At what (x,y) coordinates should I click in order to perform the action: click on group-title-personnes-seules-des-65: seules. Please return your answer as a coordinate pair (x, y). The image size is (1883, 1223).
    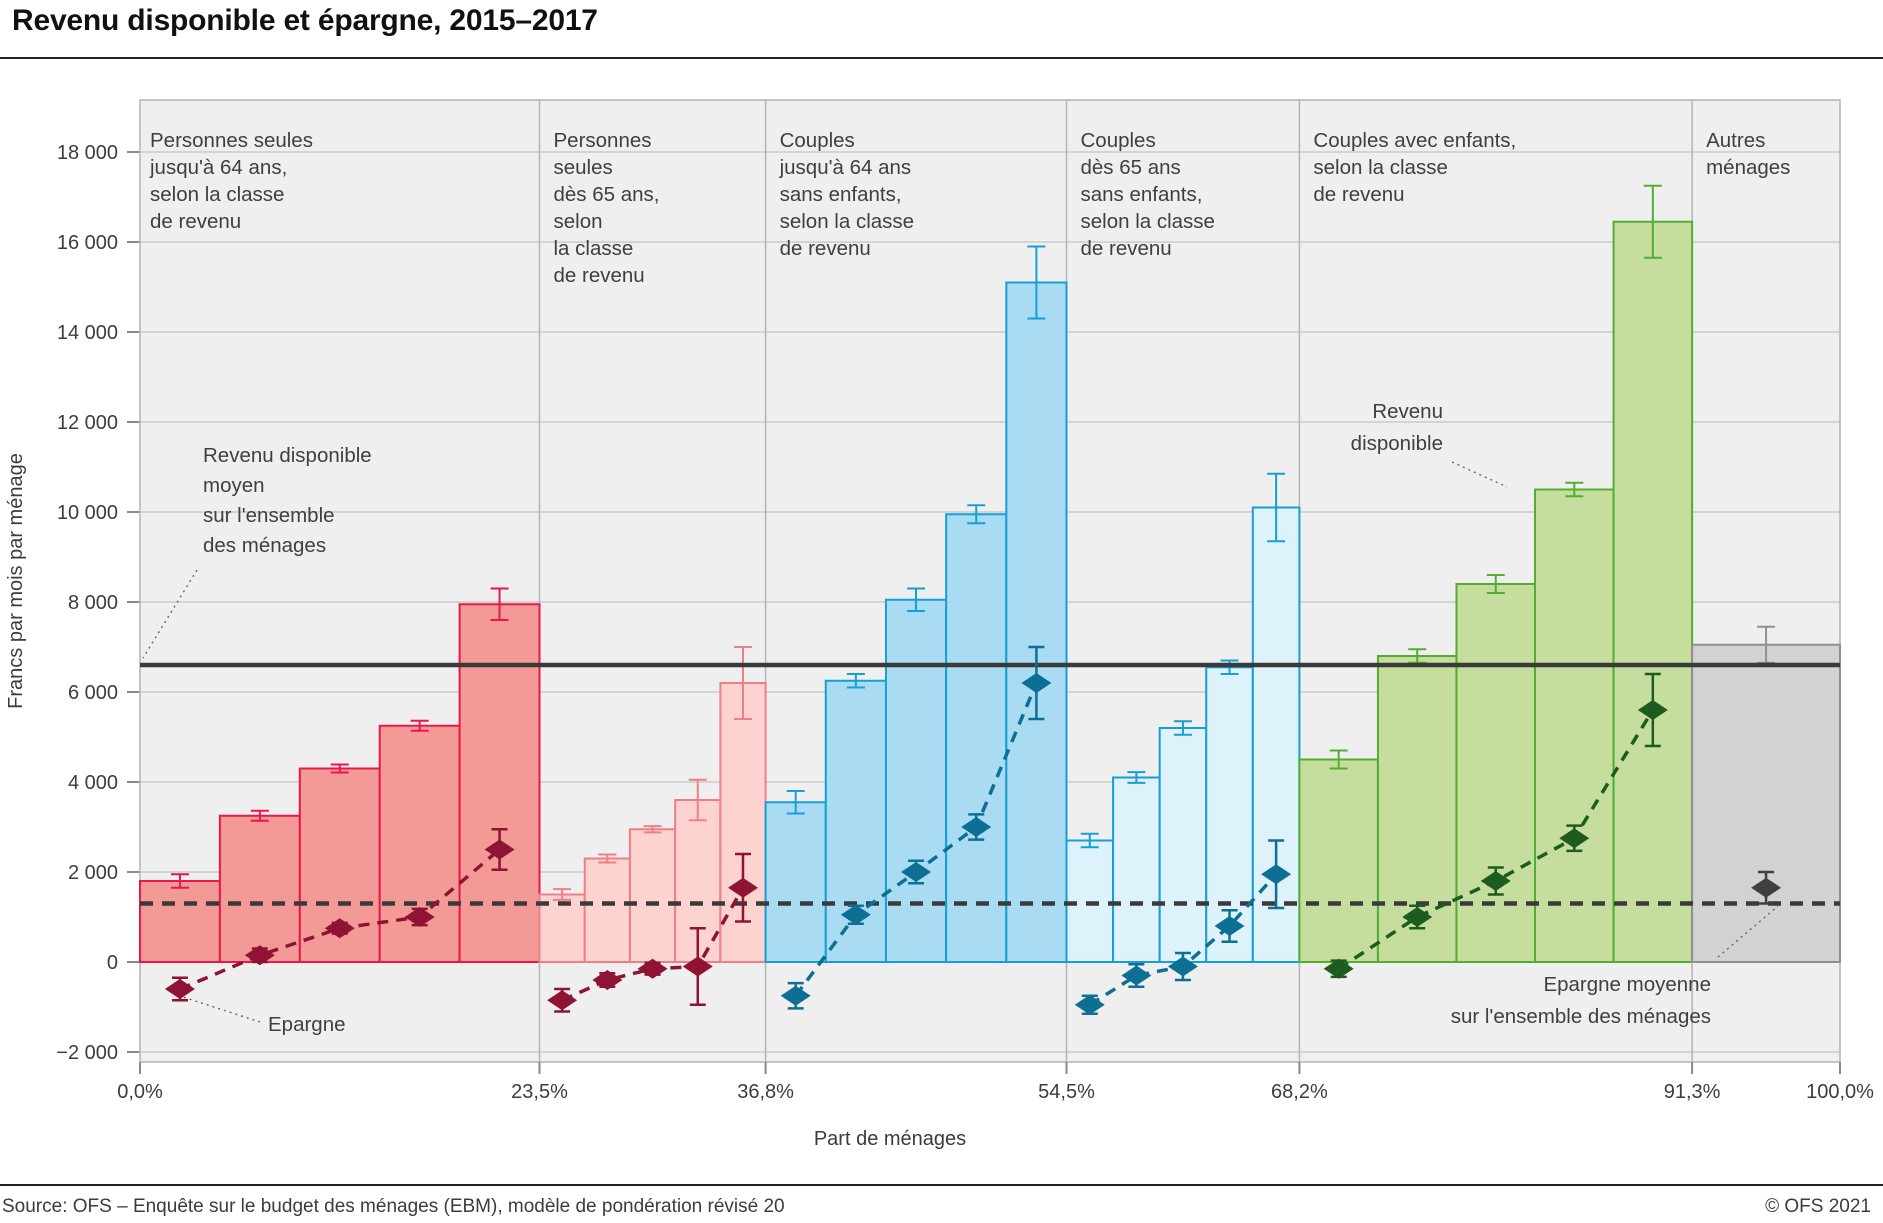
    Looking at the image, I should click on (583, 167).